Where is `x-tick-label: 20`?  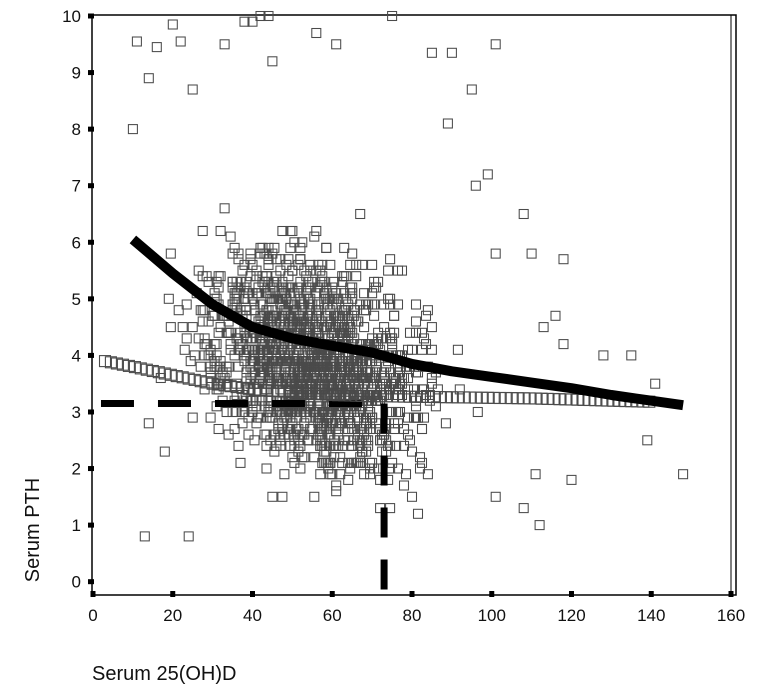
x-tick-label: 20 is located at coordinates (172, 615).